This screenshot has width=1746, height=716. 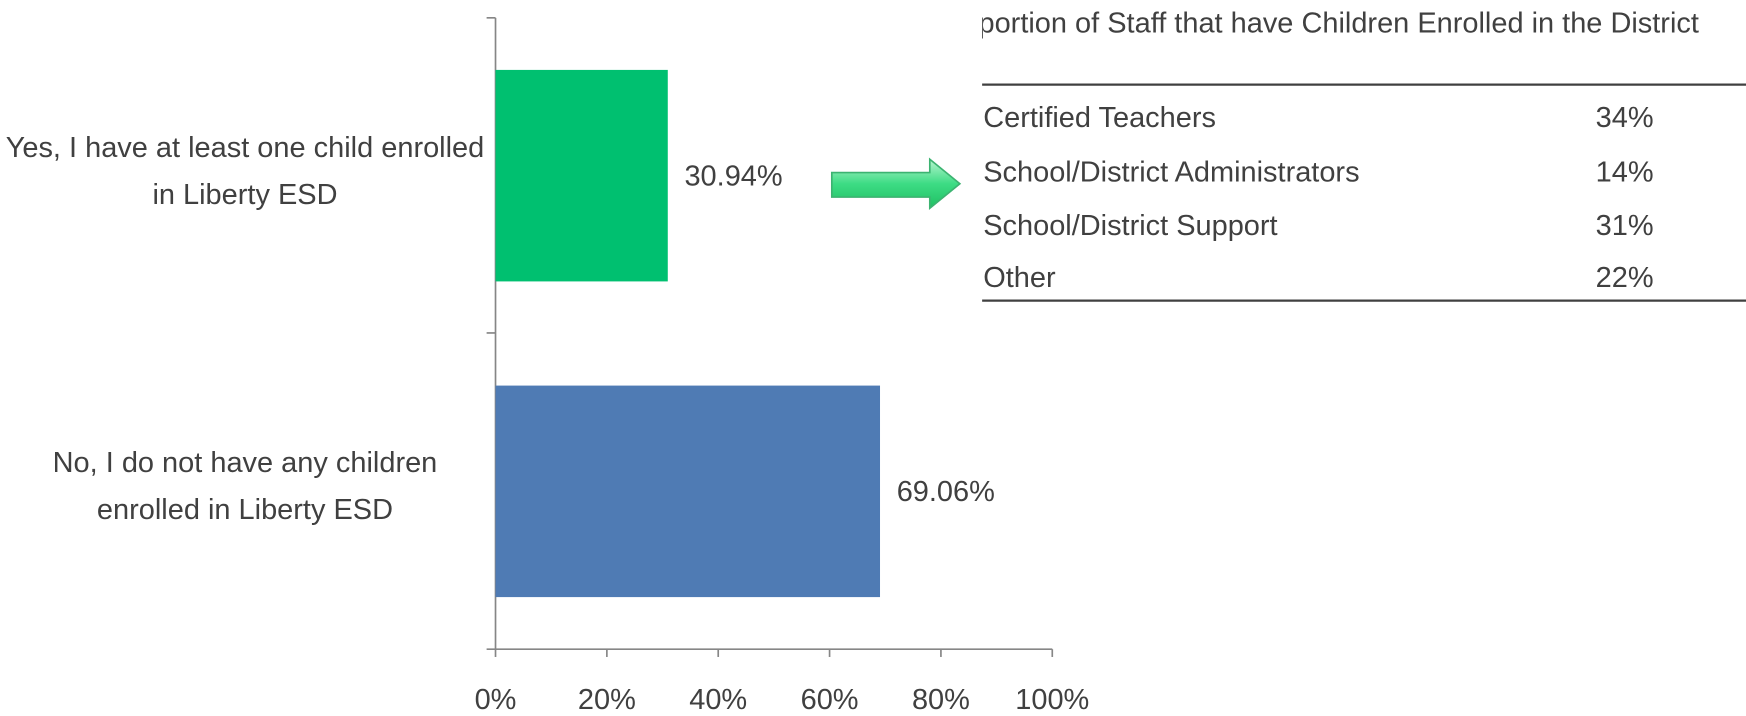 What do you see at coordinates (946, 492) in the screenshot?
I see `value-label: 69.06%` at bounding box center [946, 492].